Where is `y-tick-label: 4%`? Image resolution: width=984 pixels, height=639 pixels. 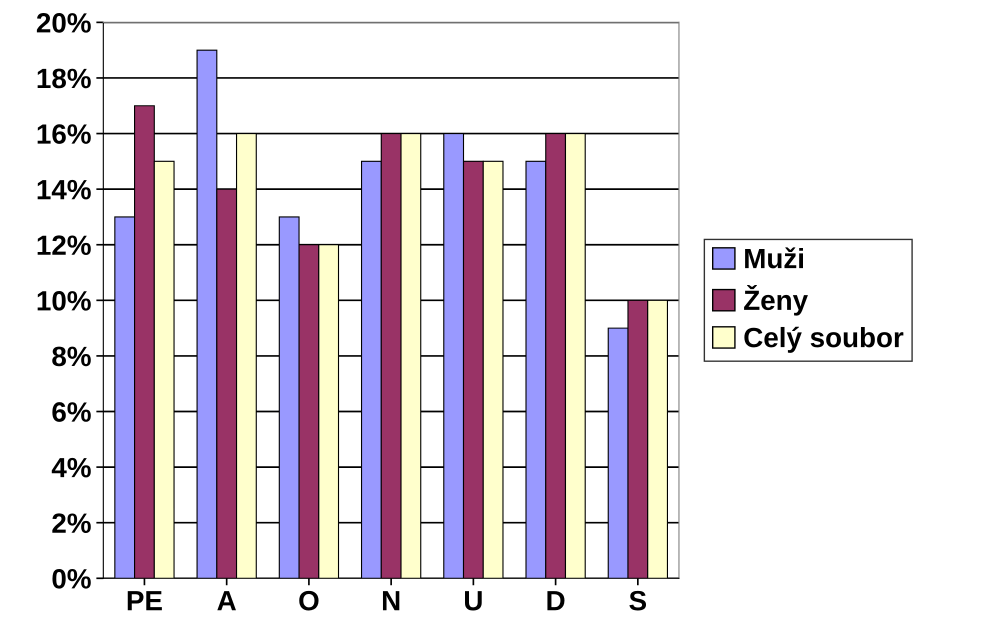
y-tick-label: 4% is located at coordinates (71, 468).